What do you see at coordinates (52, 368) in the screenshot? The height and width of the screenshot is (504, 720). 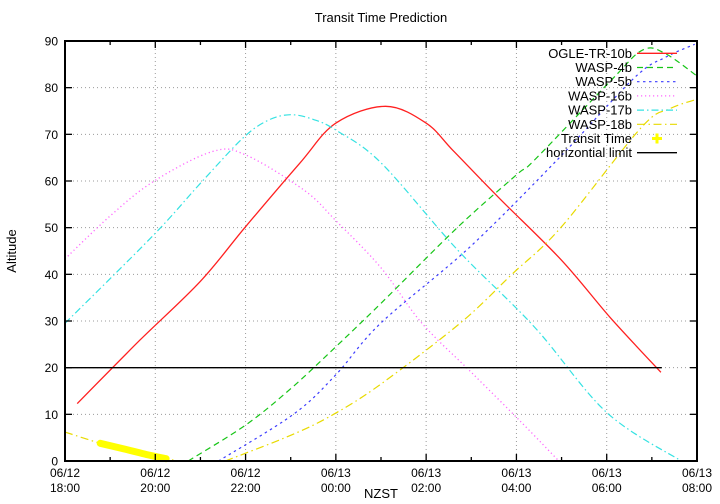 I see `y-tick-label: 20` at bounding box center [52, 368].